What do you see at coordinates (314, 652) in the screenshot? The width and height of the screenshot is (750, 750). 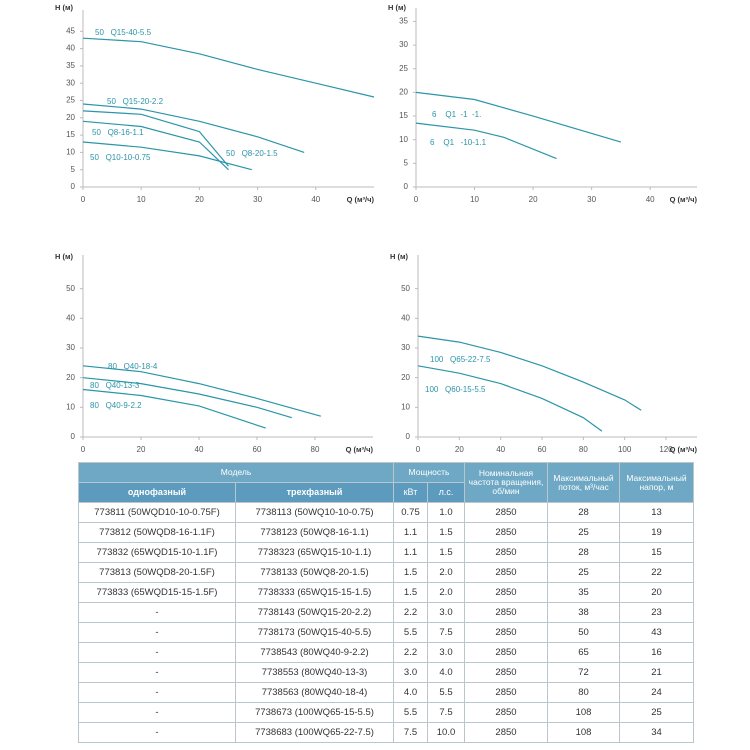 I see `table-cell: 7738543 (80WQ40-9-2.2)` at bounding box center [314, 652].